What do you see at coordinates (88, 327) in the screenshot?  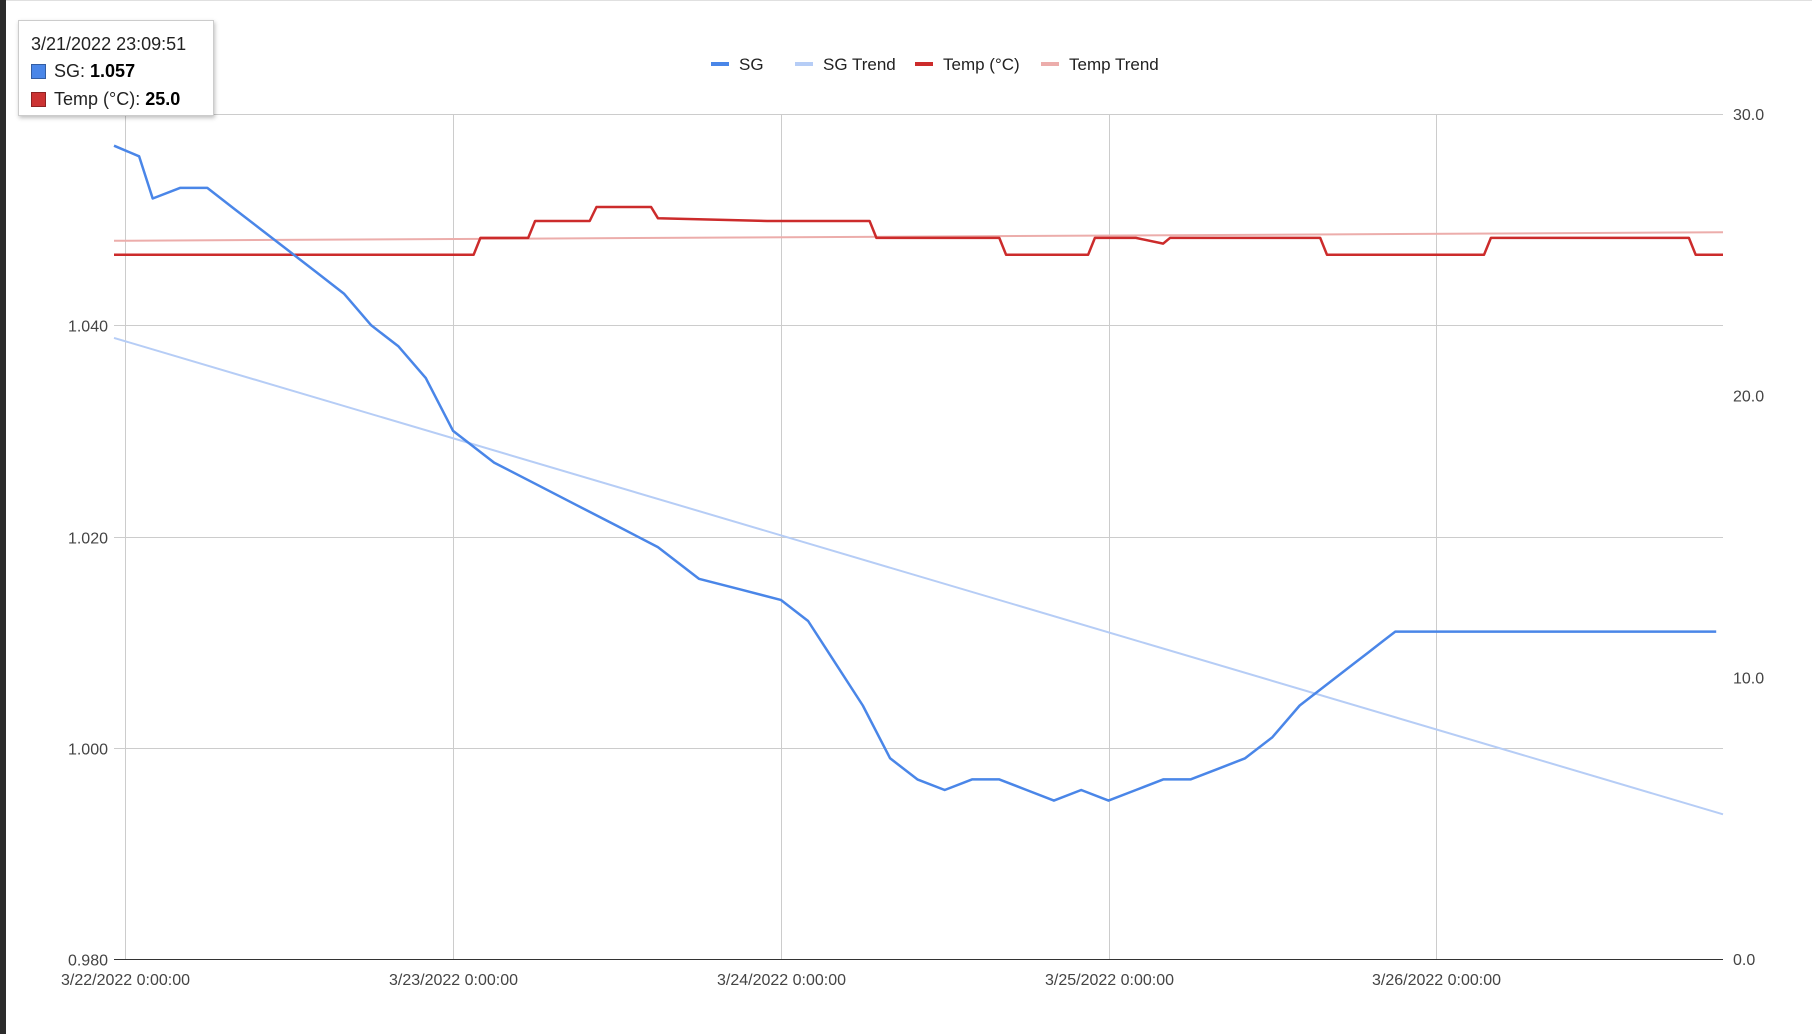 I see `y-left-tick-label: 1.040` at bounding box center [88, 327].